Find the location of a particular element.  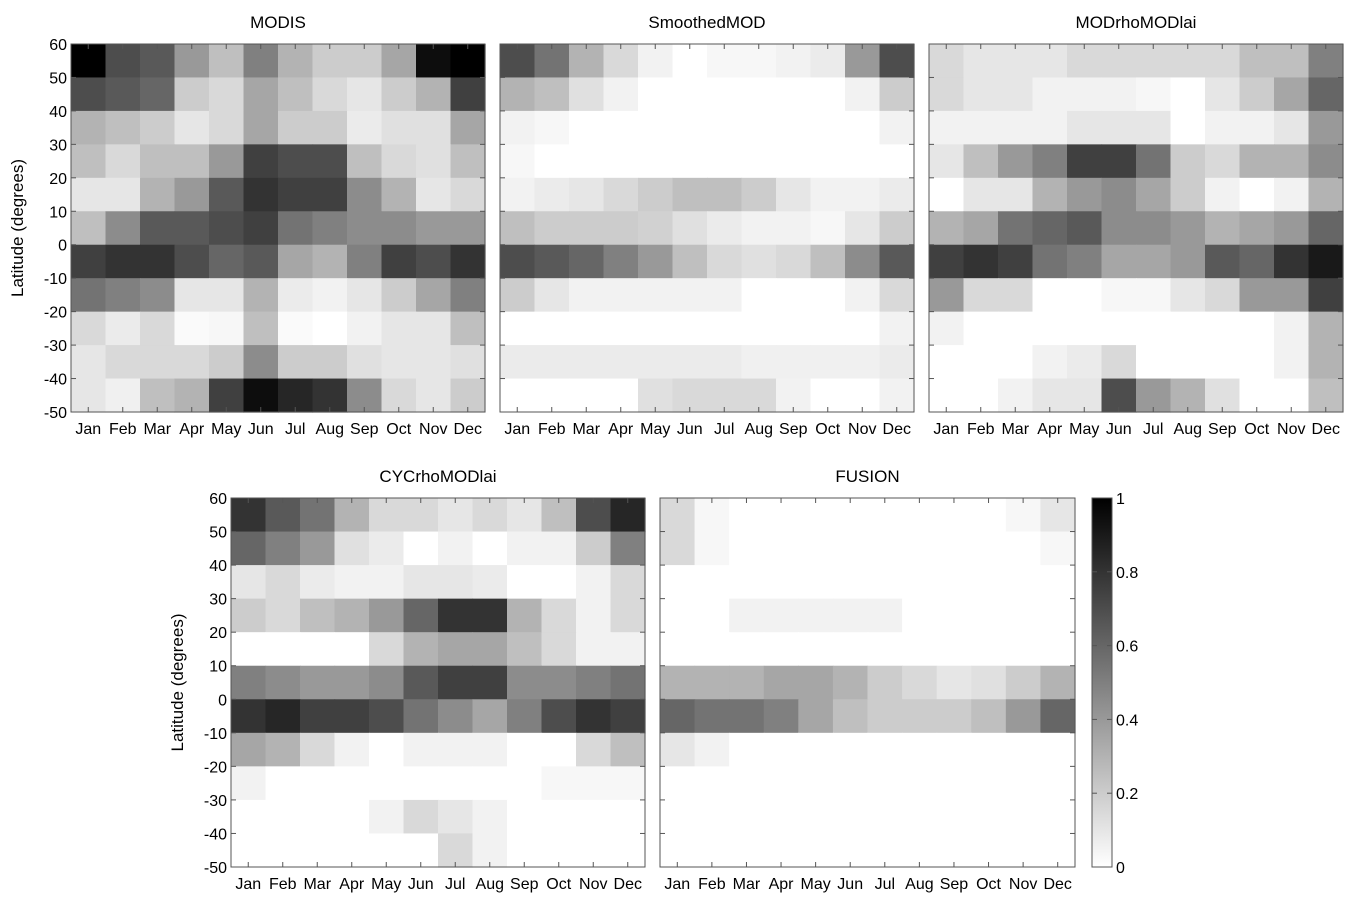

y-tick-label: 0 is located at coordinates (222, 700).